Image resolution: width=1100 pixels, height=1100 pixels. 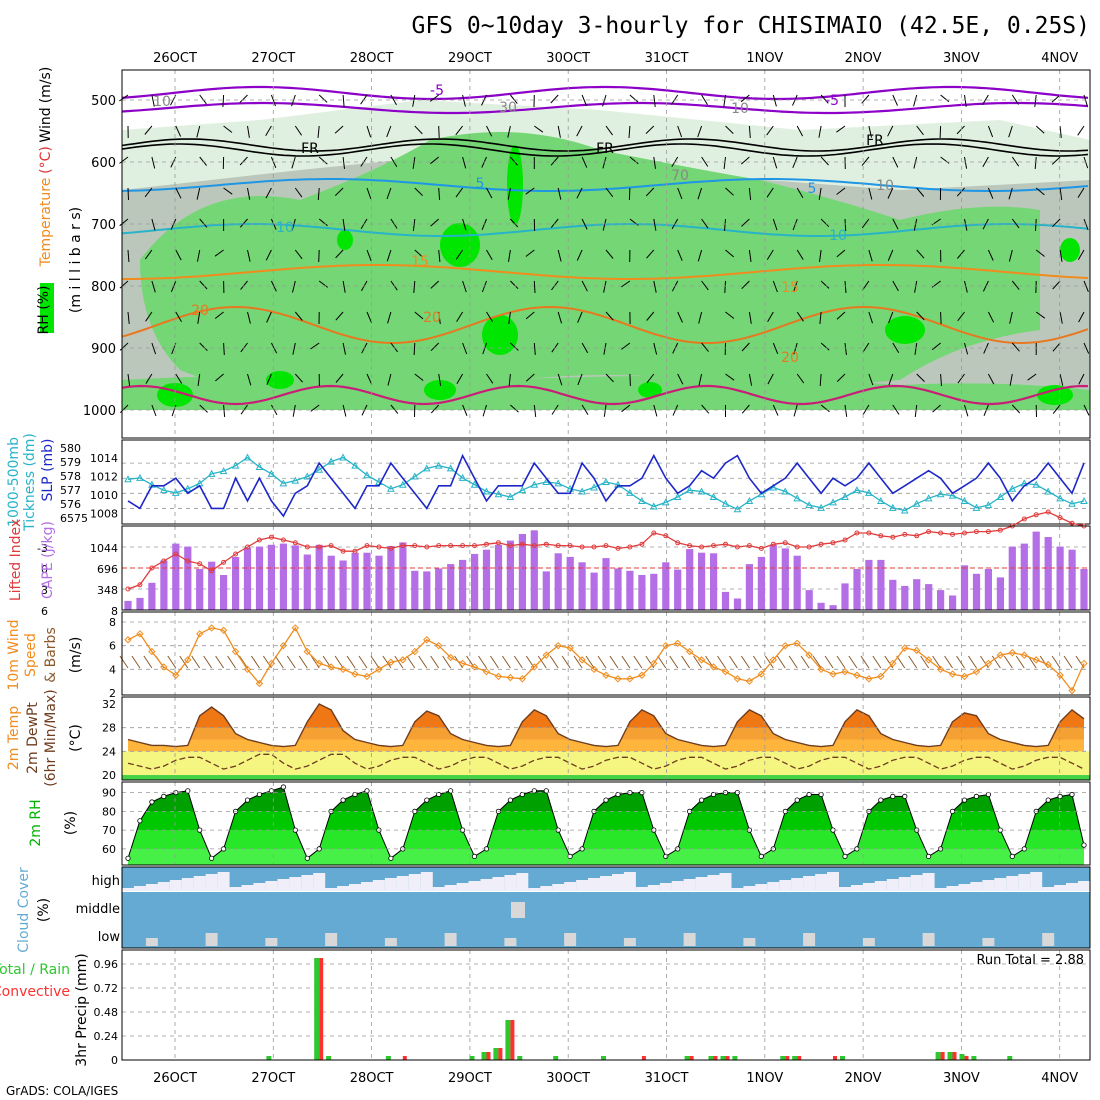 What do you see at coordinates (863, 58) in the screenshot?
I see `date-label-top: 2NOV` at bounding box center [863, 58].